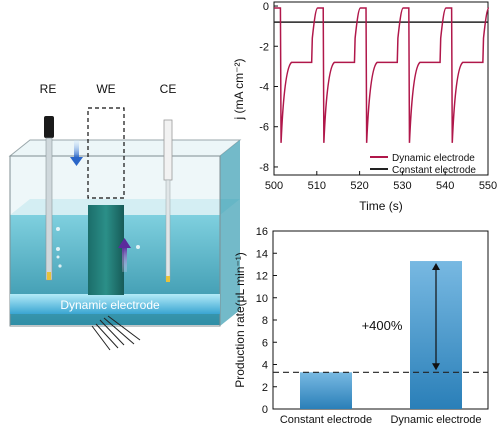 Image resolution: width=500 pixels, height=429 pixels. Describe the element at coordinates (239, 90) in the screenshot. I see `line-chart-ylabel: j (mA cm⁻²)` at that location.